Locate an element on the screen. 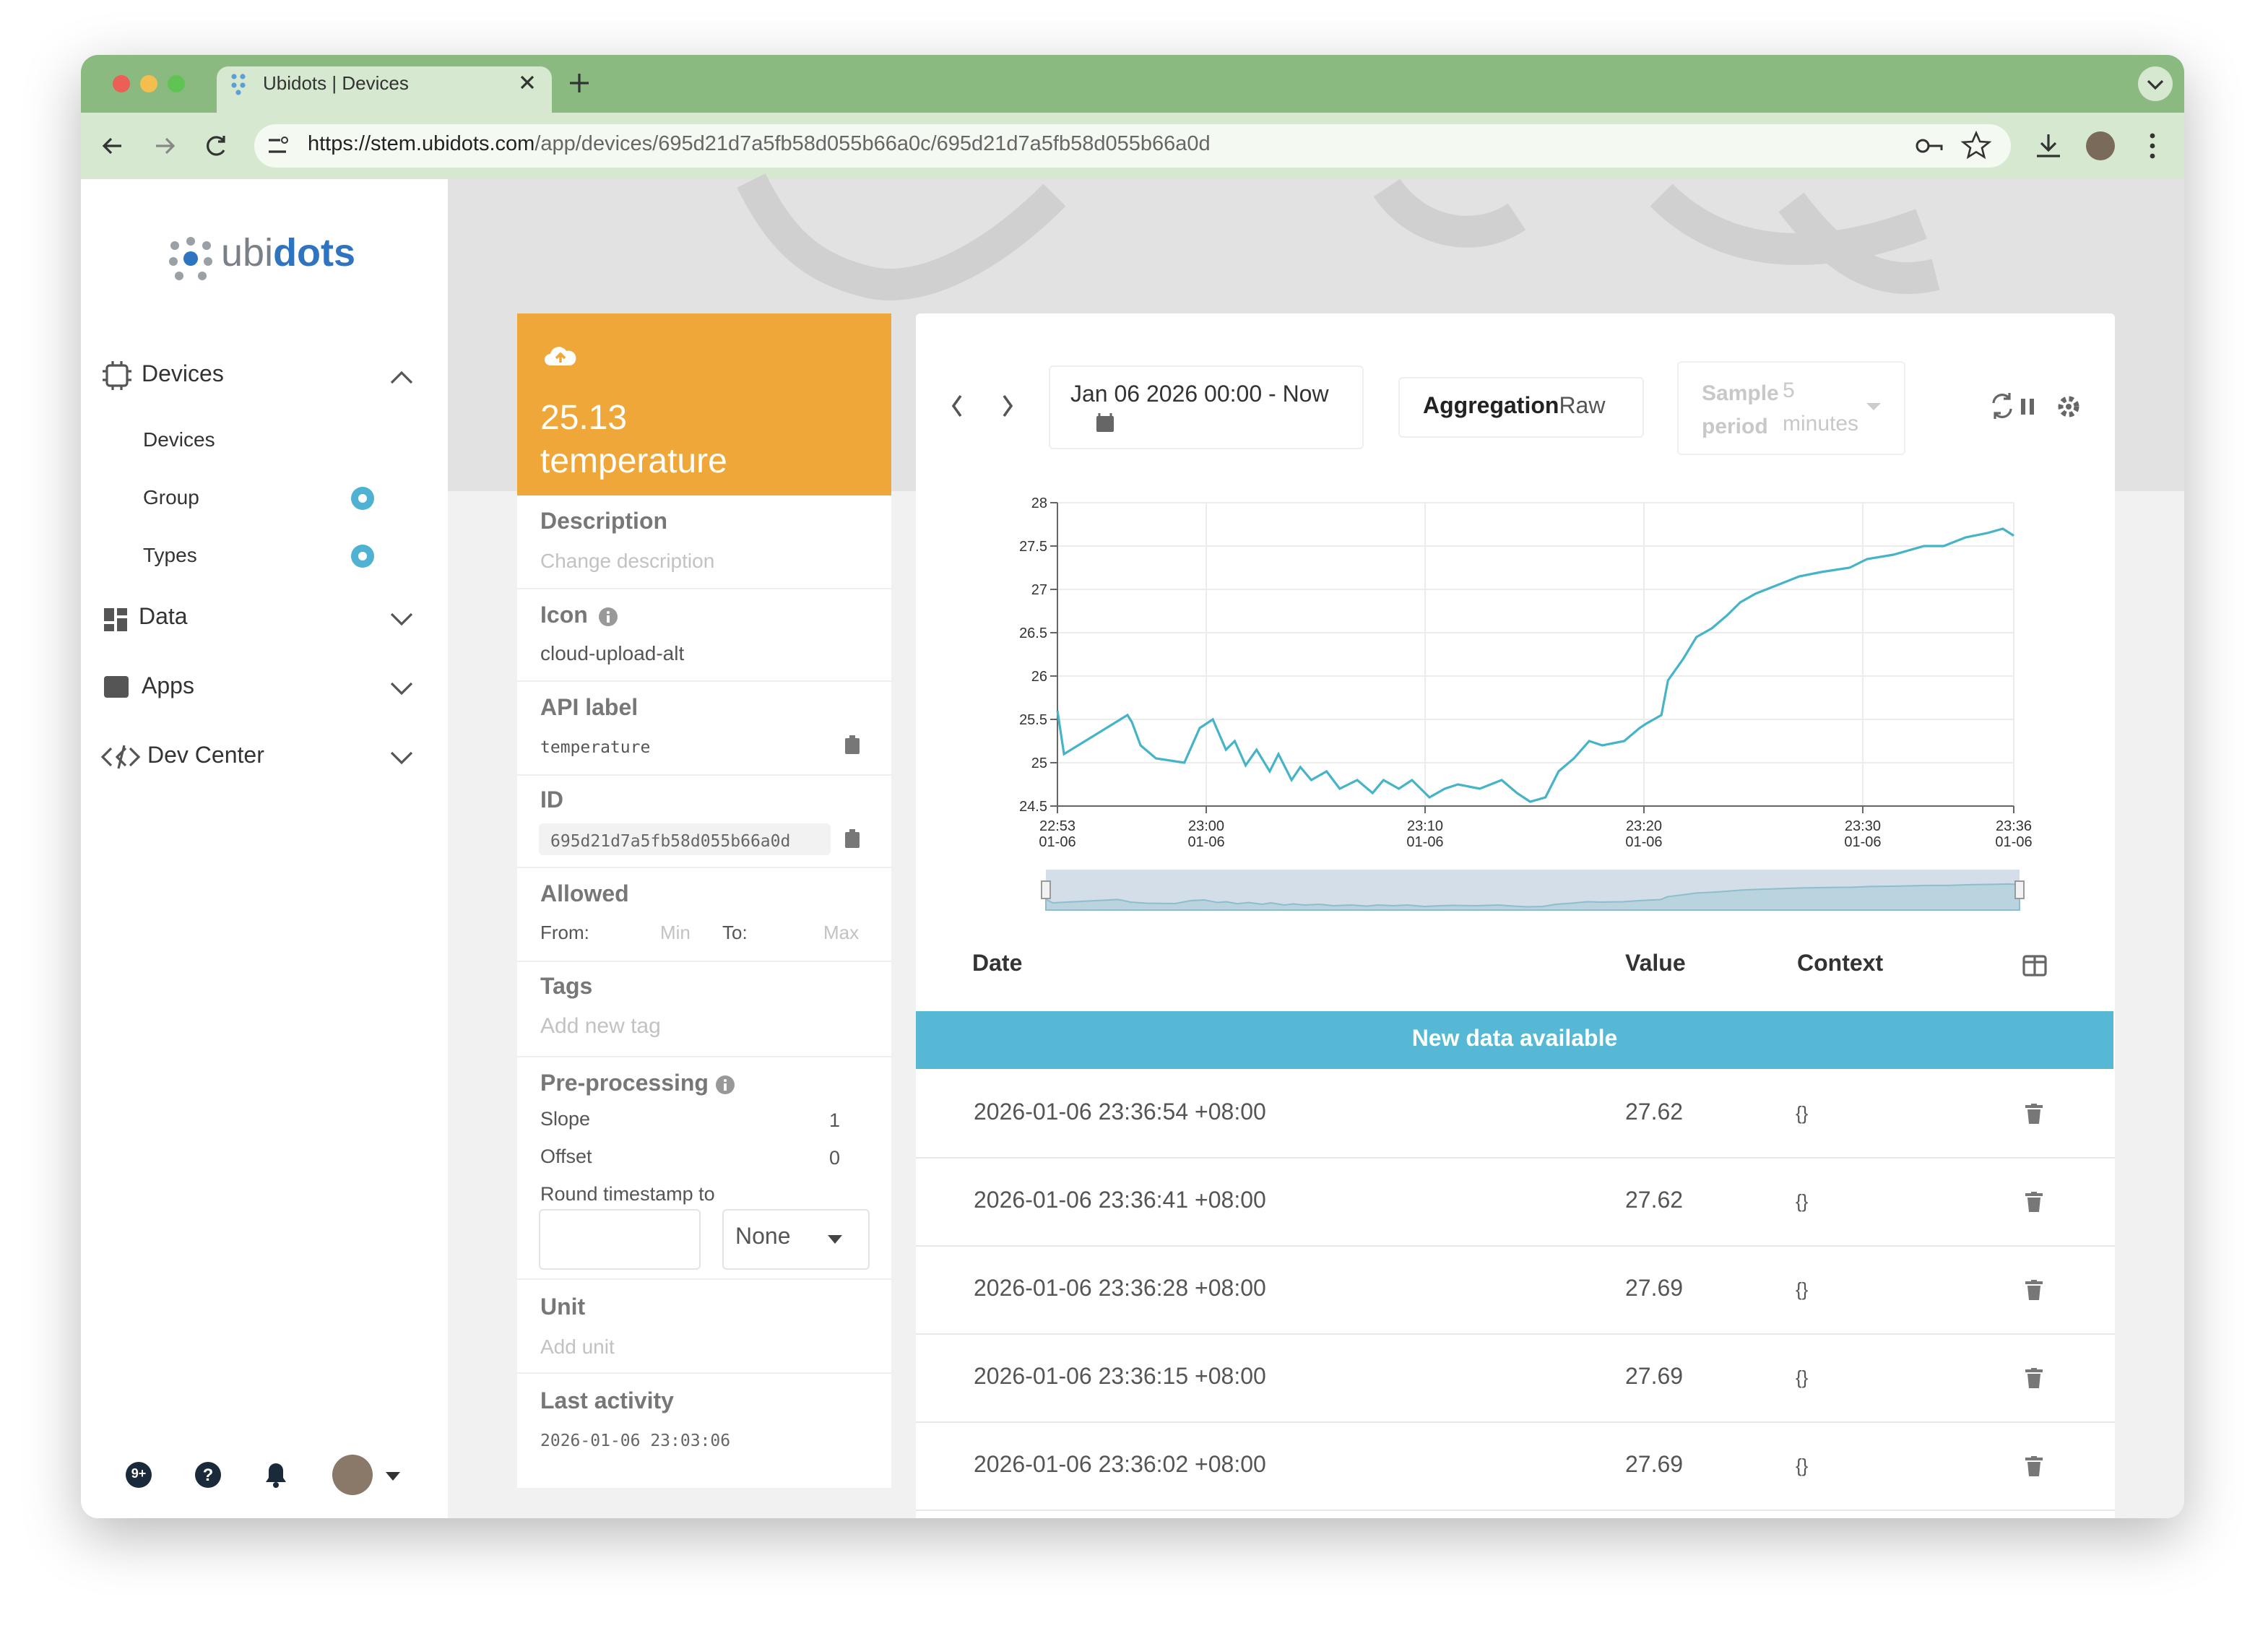 The width and height of the screenshot is (2268, 1628). nav-item: Apps is located at coordinates (168, 687).